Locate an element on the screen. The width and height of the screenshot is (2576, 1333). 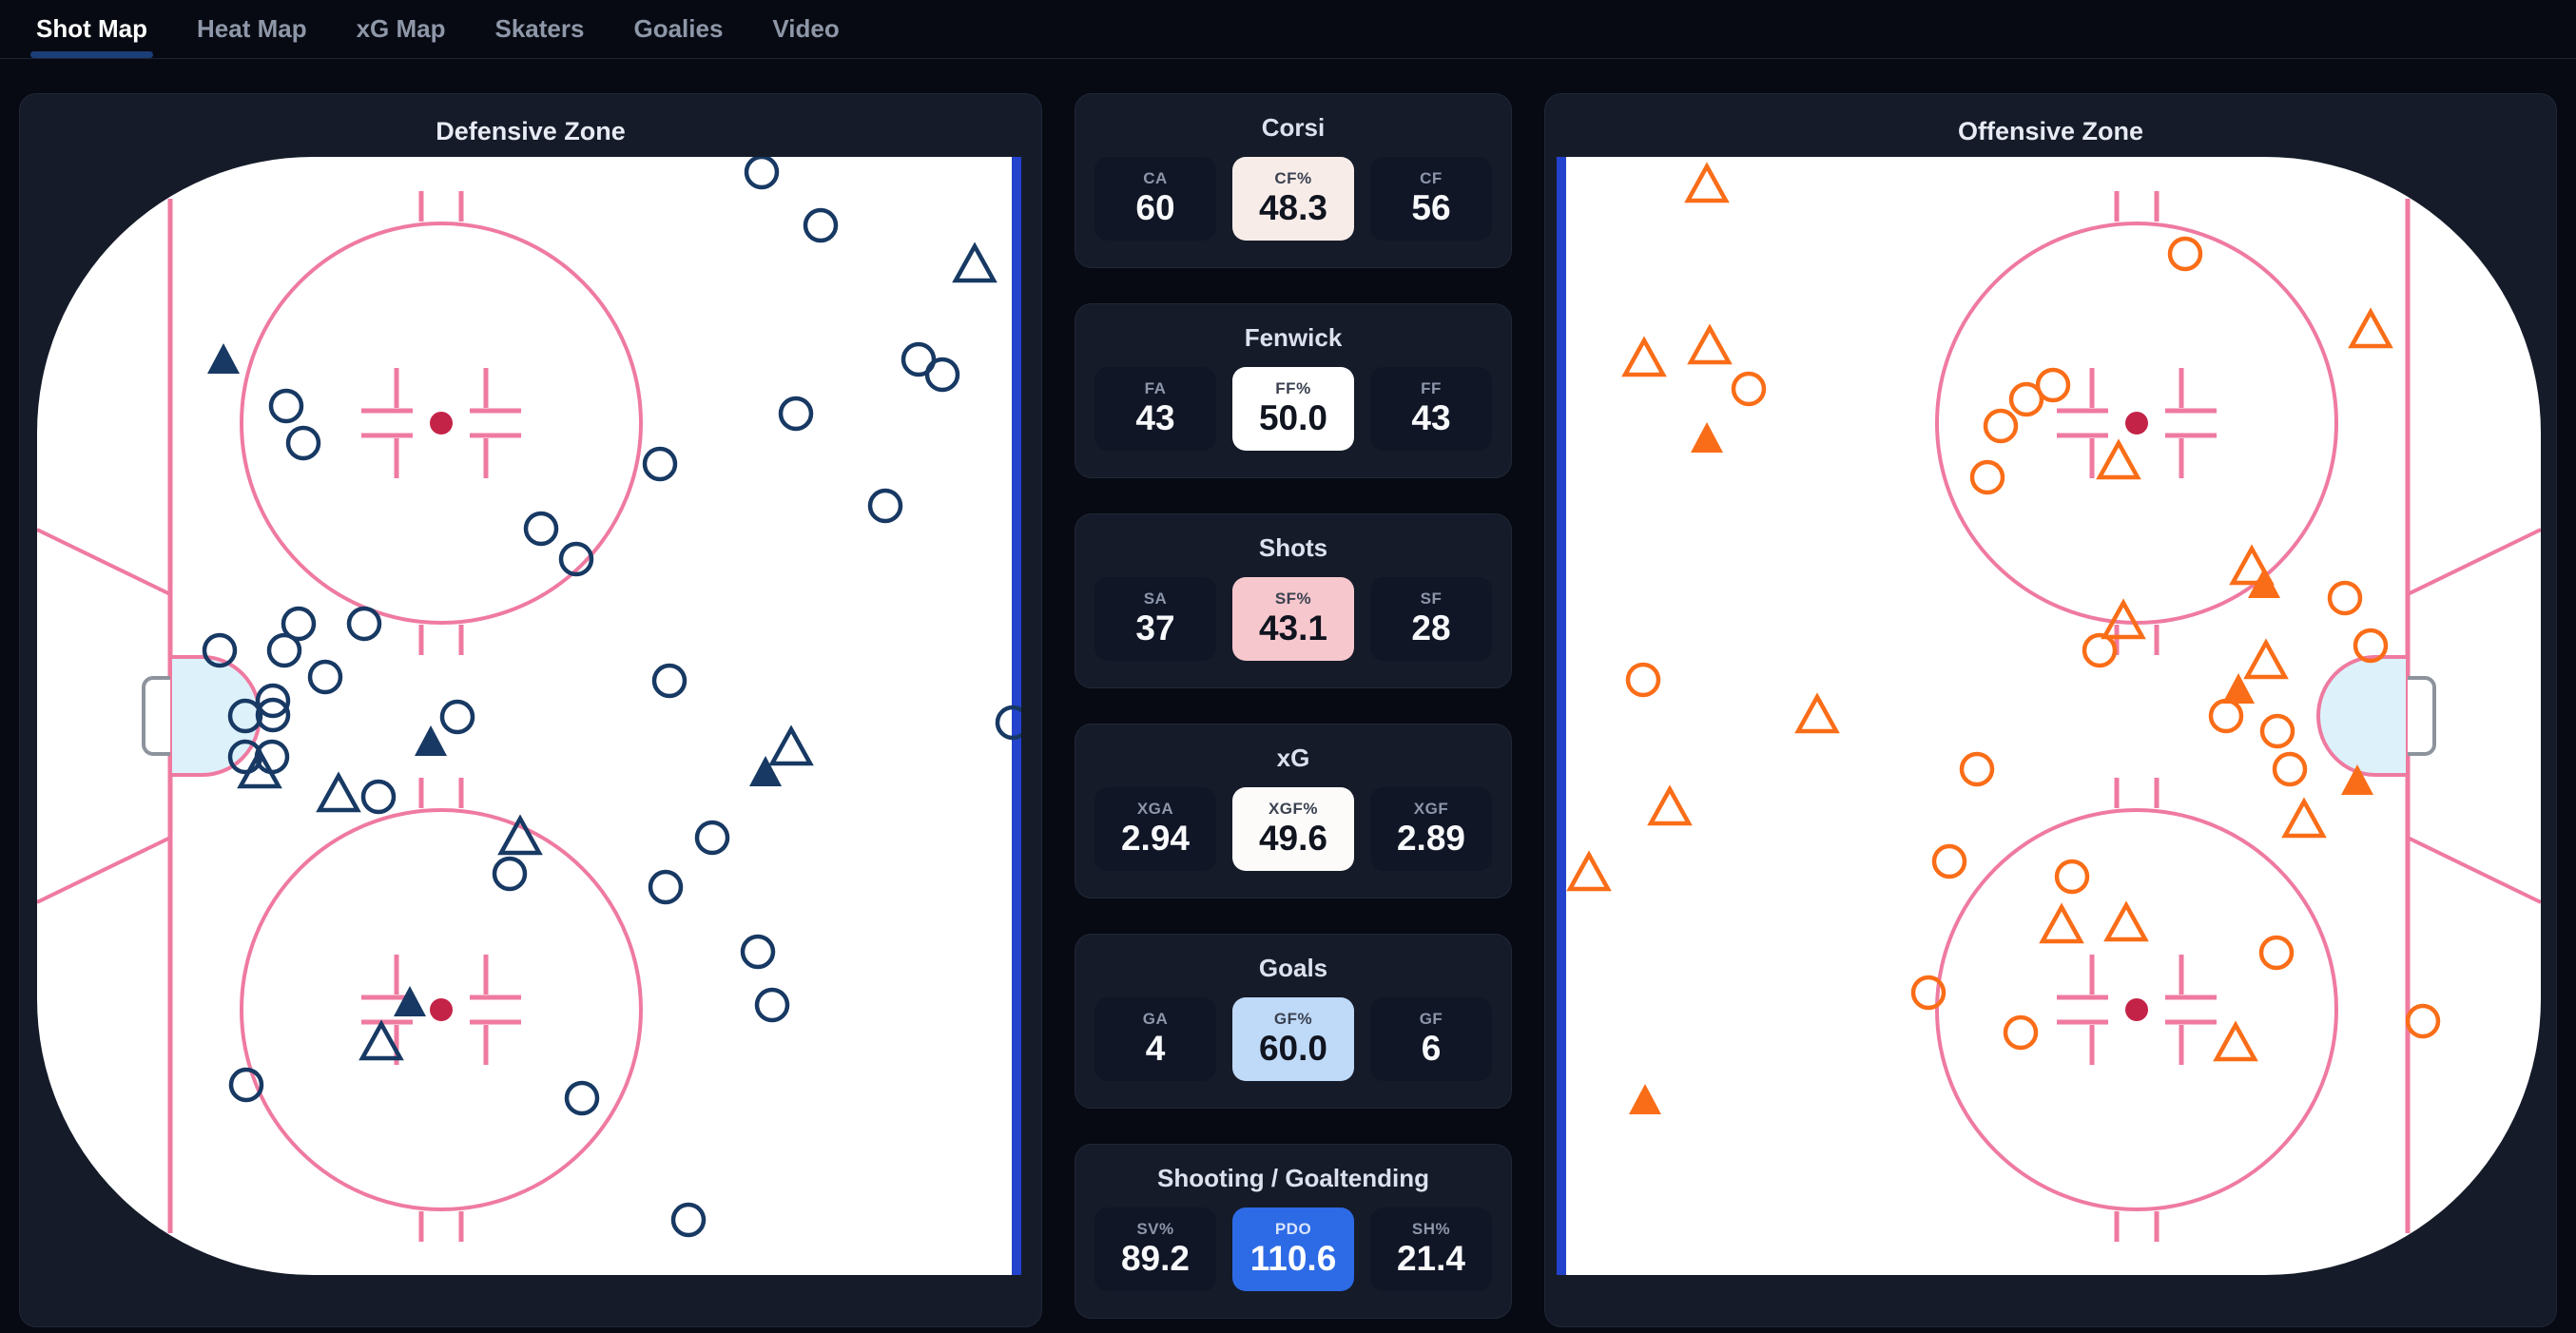
stat-value: 60 is located at coordinates (1155, 207).